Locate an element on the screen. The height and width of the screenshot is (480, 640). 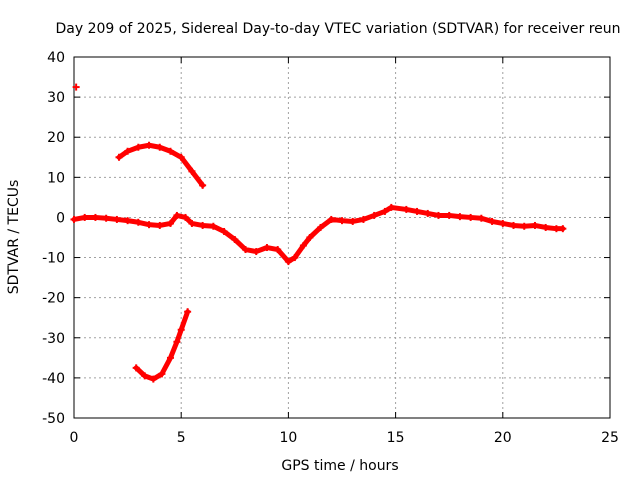
y-tick-label: 20 is located at coordinates (56, 138).